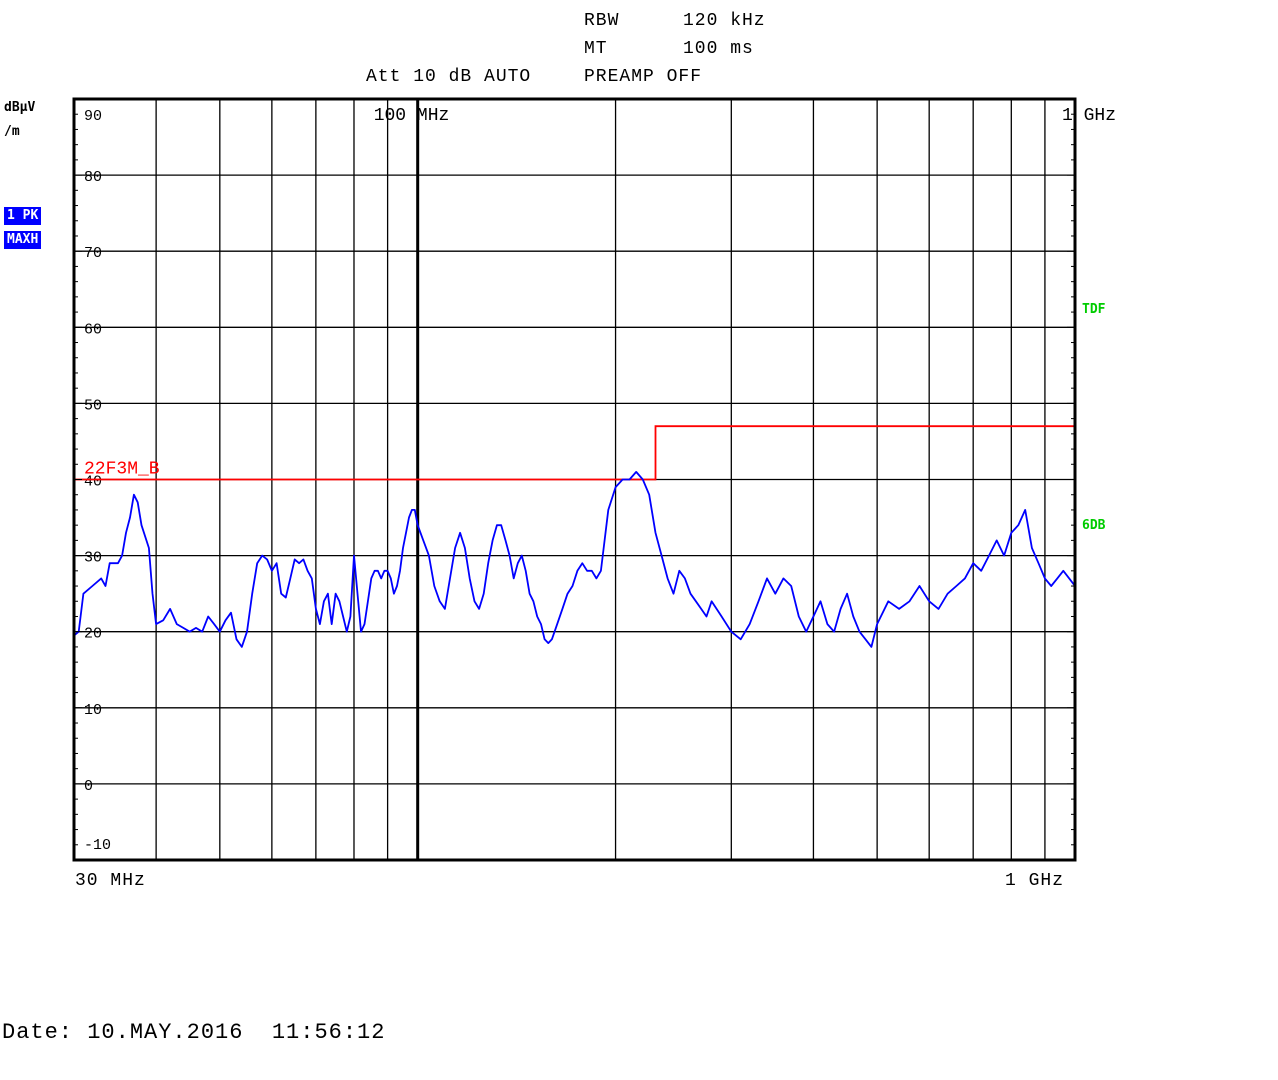 The image size is (1278, 1080). I want to click on y-tick-label: 60, so click(93, 329).